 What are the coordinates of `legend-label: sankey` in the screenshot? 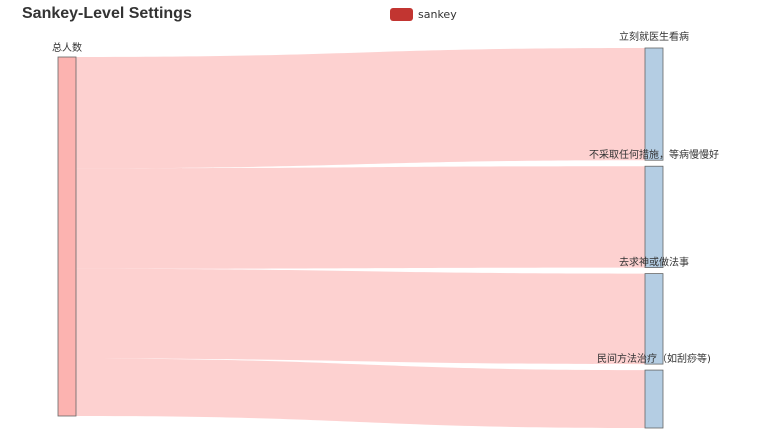 It's located at (437, 14).